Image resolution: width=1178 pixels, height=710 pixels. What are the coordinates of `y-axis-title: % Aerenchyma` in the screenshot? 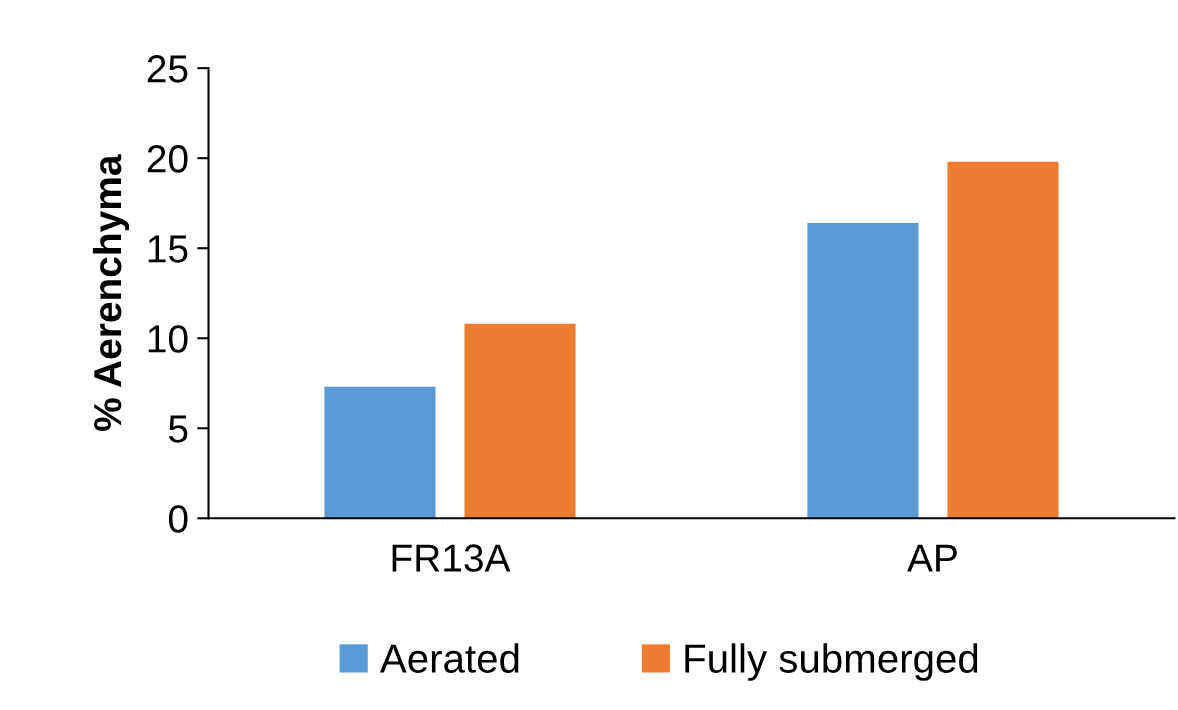 It's located at (111, 292).